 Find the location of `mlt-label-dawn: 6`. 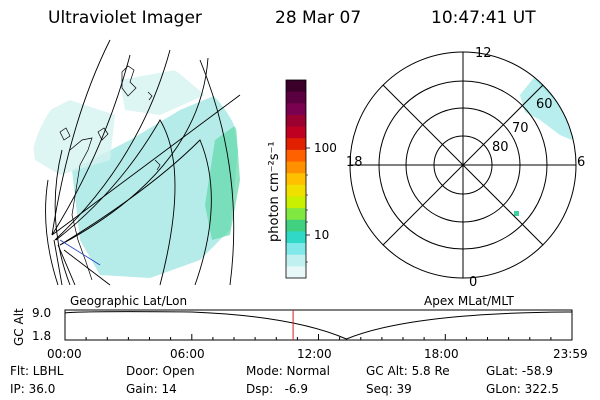

mlt-label-dawn: 6 is located at coordinates (581, 162).